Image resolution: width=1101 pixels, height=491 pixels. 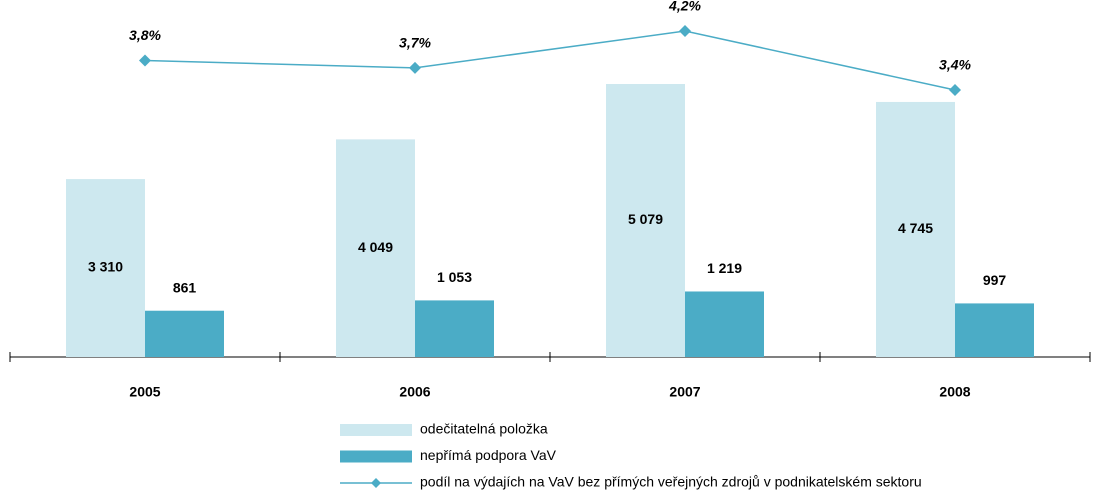 I want to click on line-value-label: 4,2%, so click(x=684, y=7).